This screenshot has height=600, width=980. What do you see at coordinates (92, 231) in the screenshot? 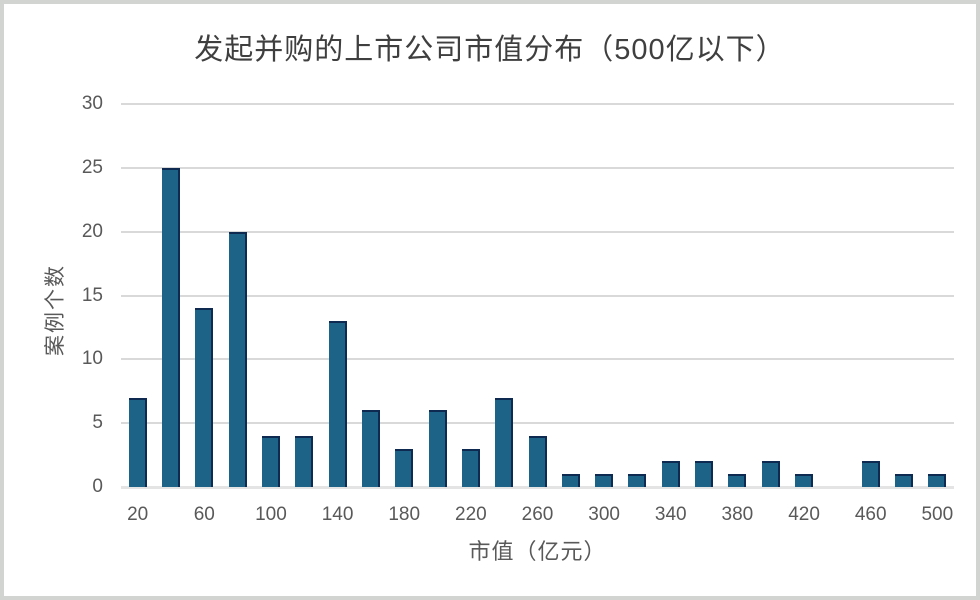
I see `y-tick-label: 20` at bounding box center [92, 231].